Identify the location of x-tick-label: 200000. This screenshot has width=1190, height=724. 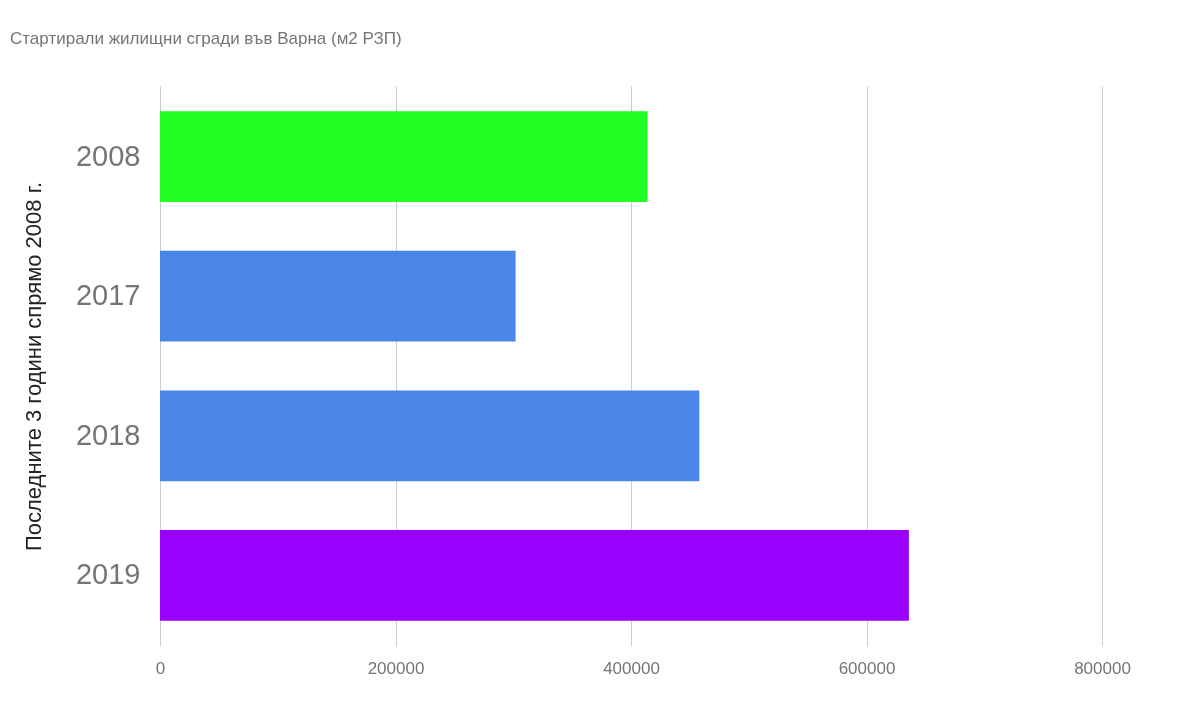
(396, 668).